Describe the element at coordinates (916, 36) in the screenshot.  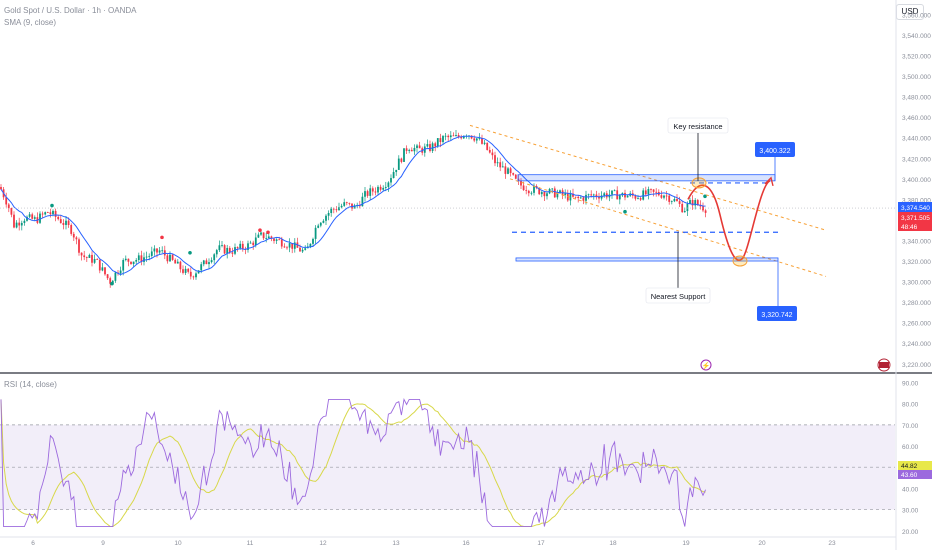
I see `price-axis-label: 3,540.000` at that location.